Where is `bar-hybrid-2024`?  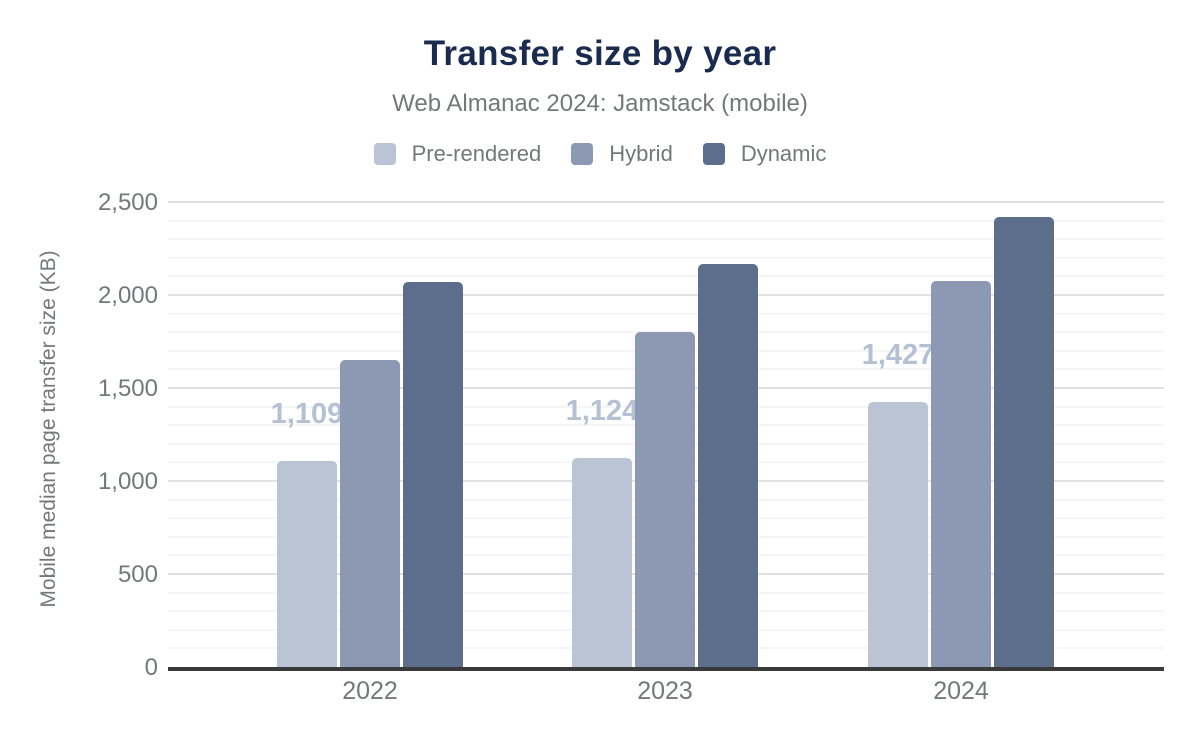 bar-hybrid-2024 is located at coordinates (961, 473).